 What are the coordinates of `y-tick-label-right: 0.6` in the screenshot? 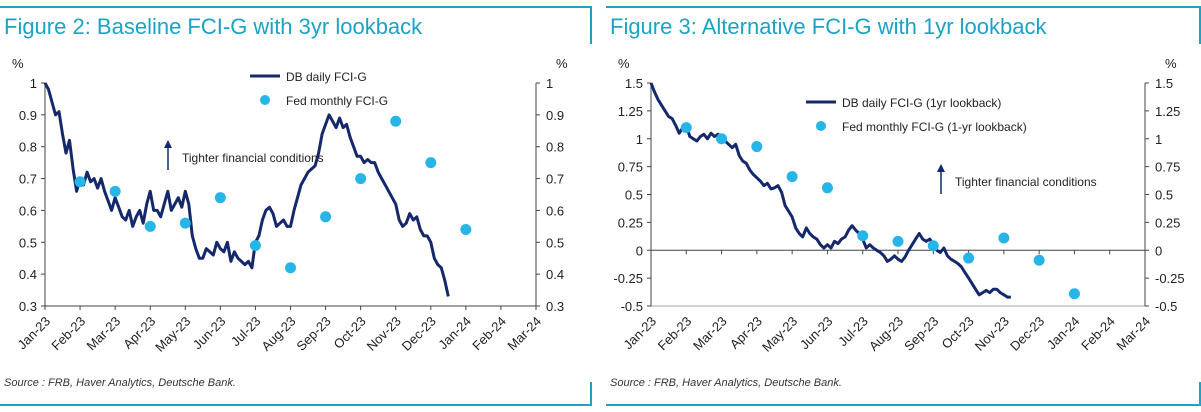 It's located at (555, 210).